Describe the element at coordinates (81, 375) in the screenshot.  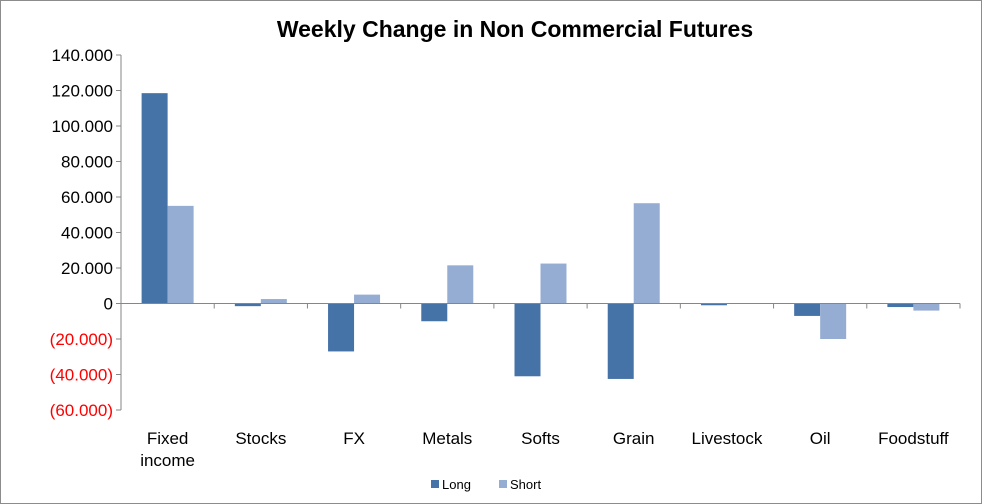
I see `y-tick-label: (40.000)` at that location.